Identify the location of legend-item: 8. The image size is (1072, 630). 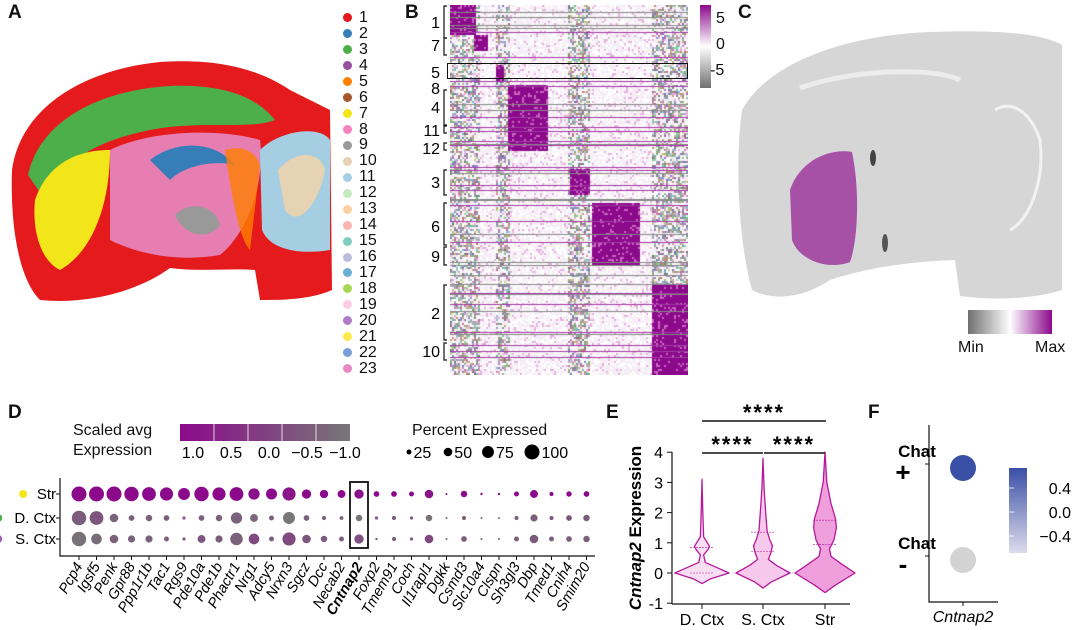
(360, 129).